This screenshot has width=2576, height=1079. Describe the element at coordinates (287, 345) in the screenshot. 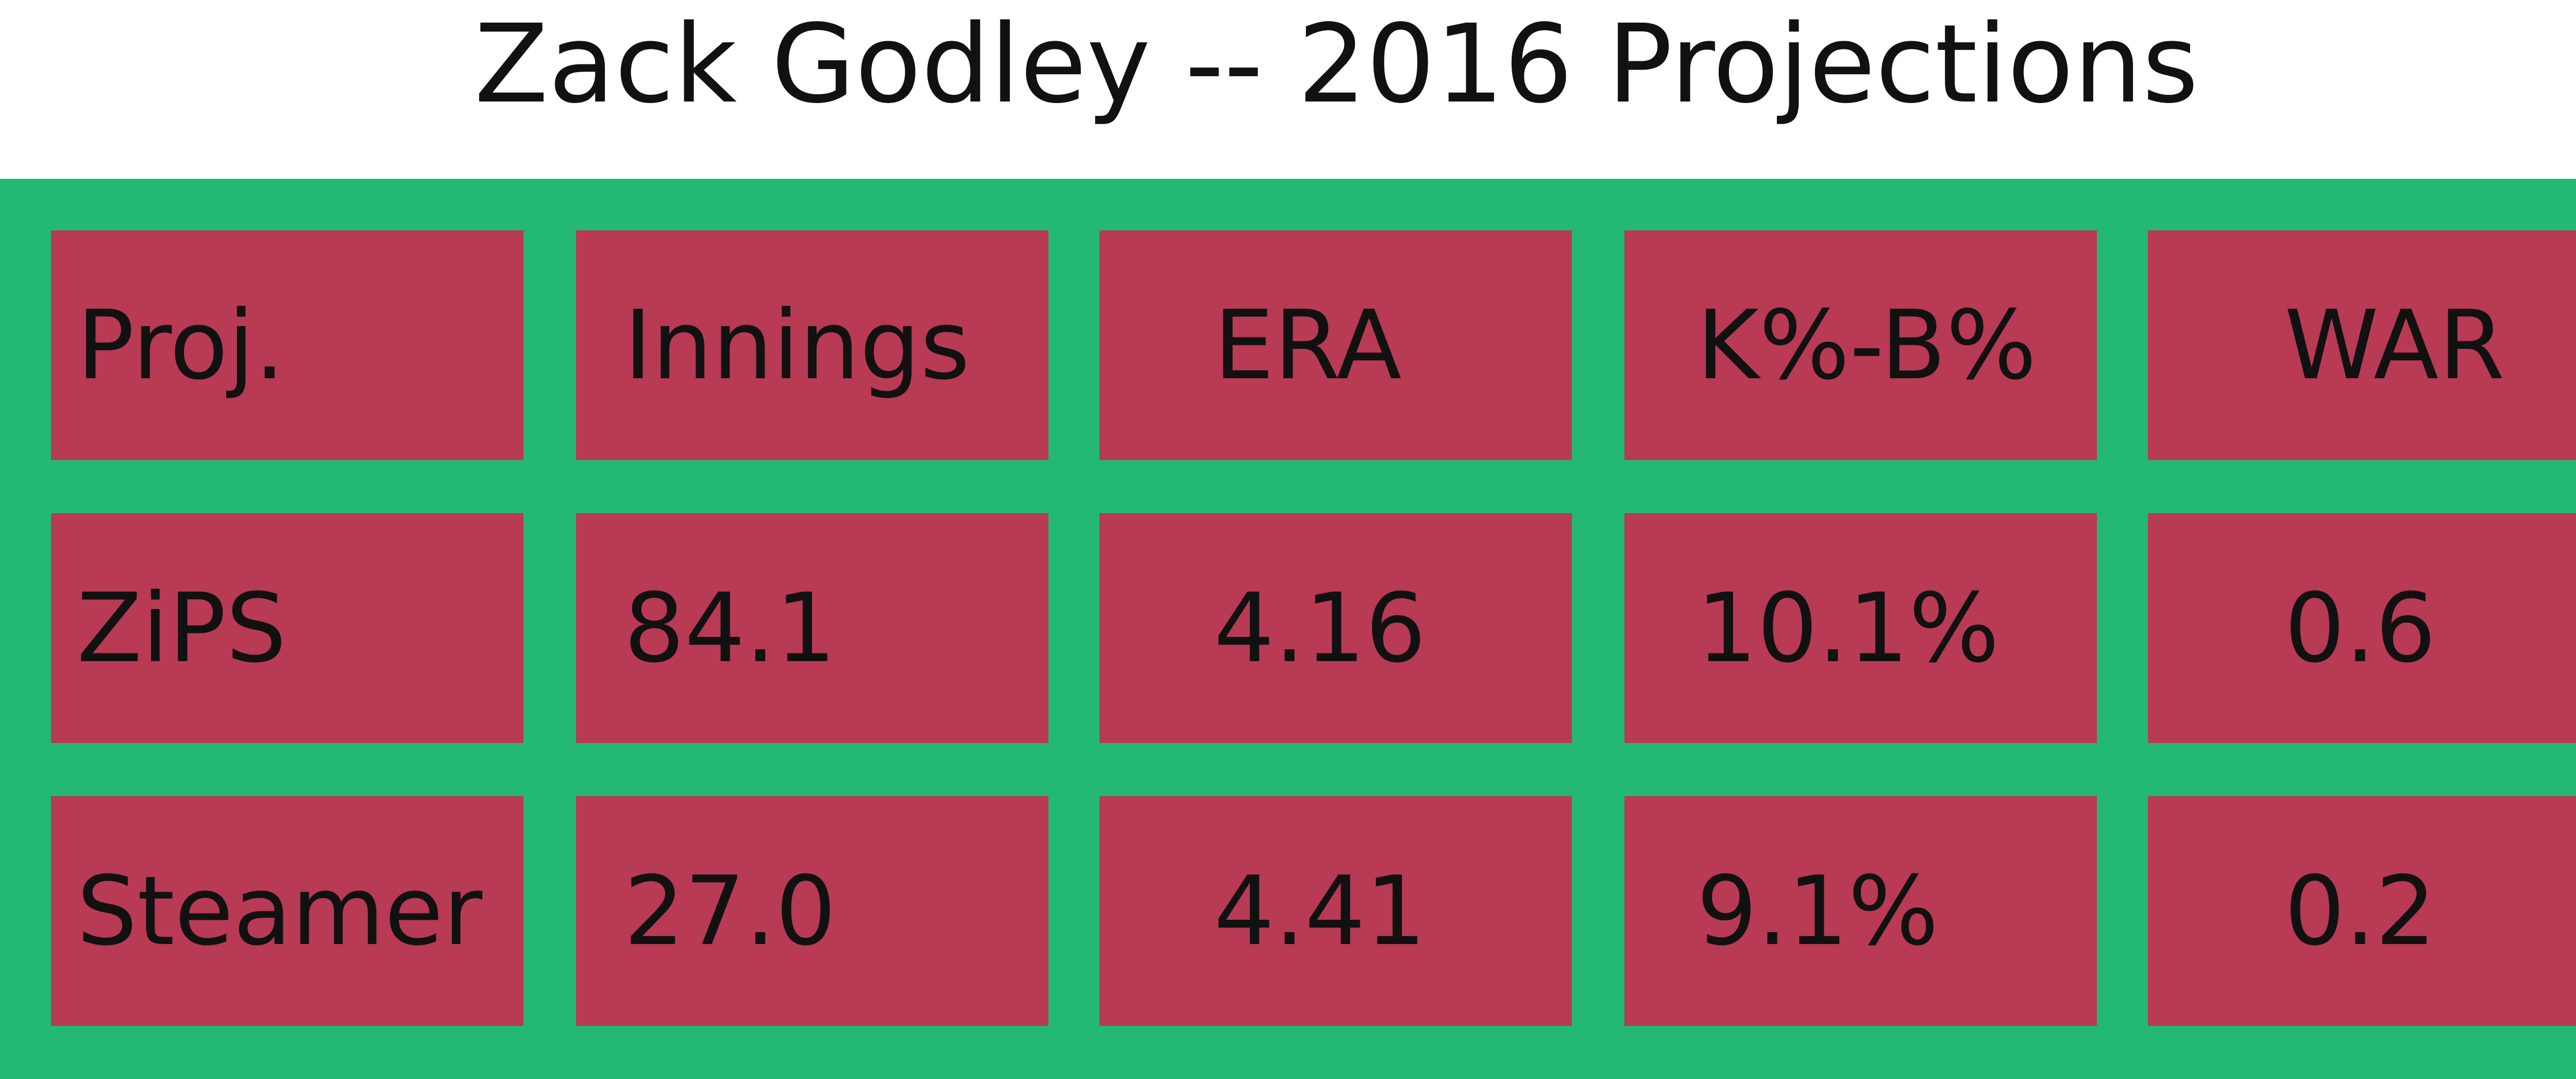

I see `header-cell: Proj.` at that location.